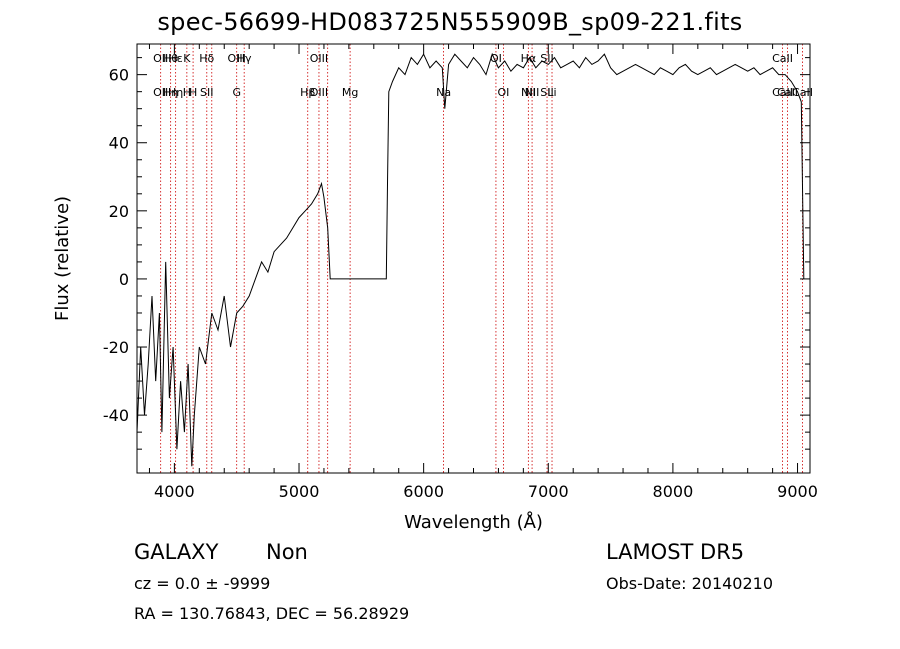 The image size is (900, 649). What do you see at coordinates (160, 92) in the screenshot?
I see `line-label-bottom: OII` at bounding box center [160, 92].